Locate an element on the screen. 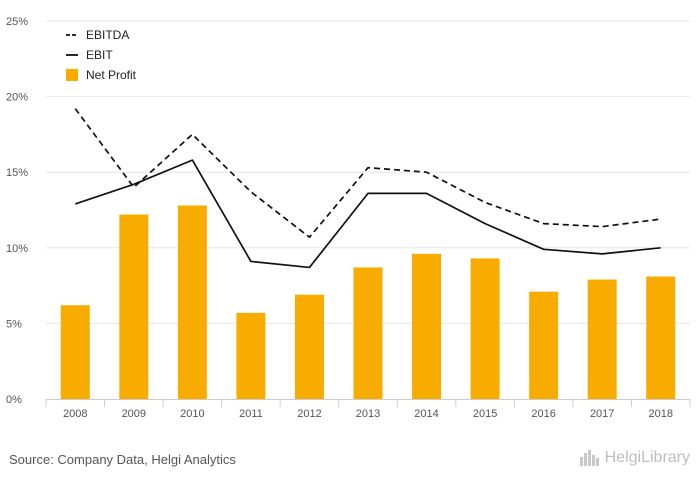 The width and height of the screenshot is (700, 483). legend-swatch-net-profit is located at coordinates (72, 75).